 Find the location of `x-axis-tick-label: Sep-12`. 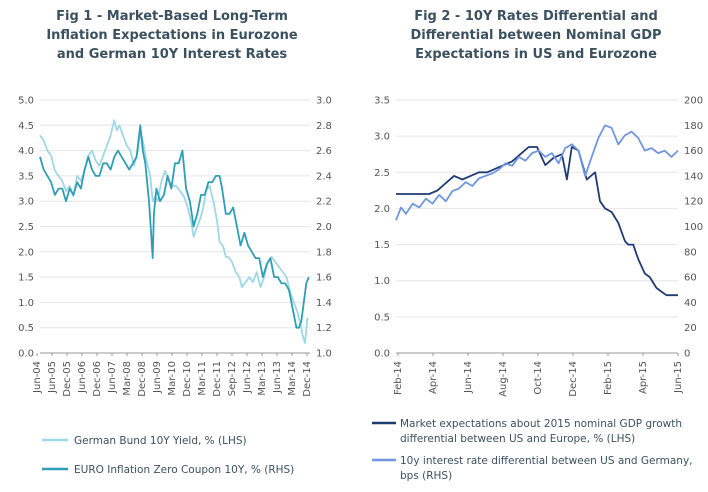

x-axis-tick-label: Sep-12 is located at coordinates (232, 378).